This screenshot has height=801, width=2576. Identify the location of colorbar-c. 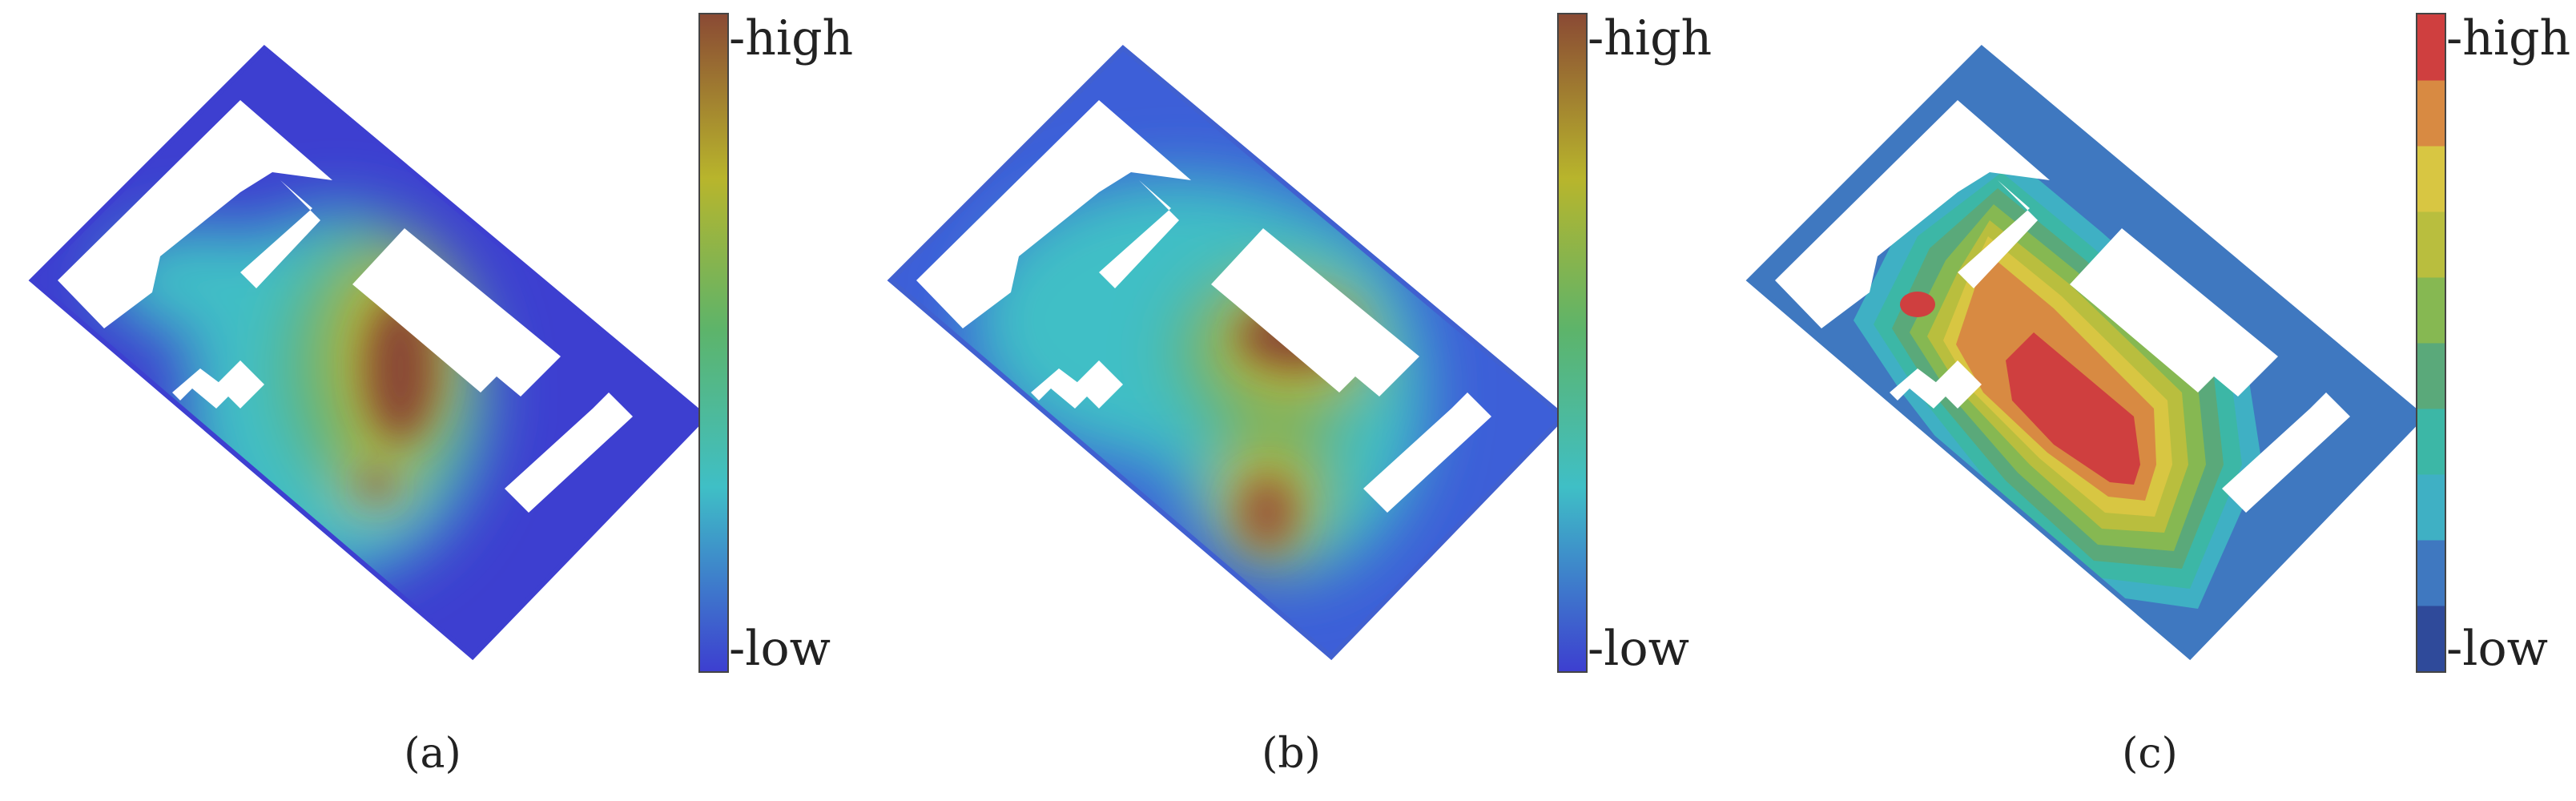
(2431, 343).